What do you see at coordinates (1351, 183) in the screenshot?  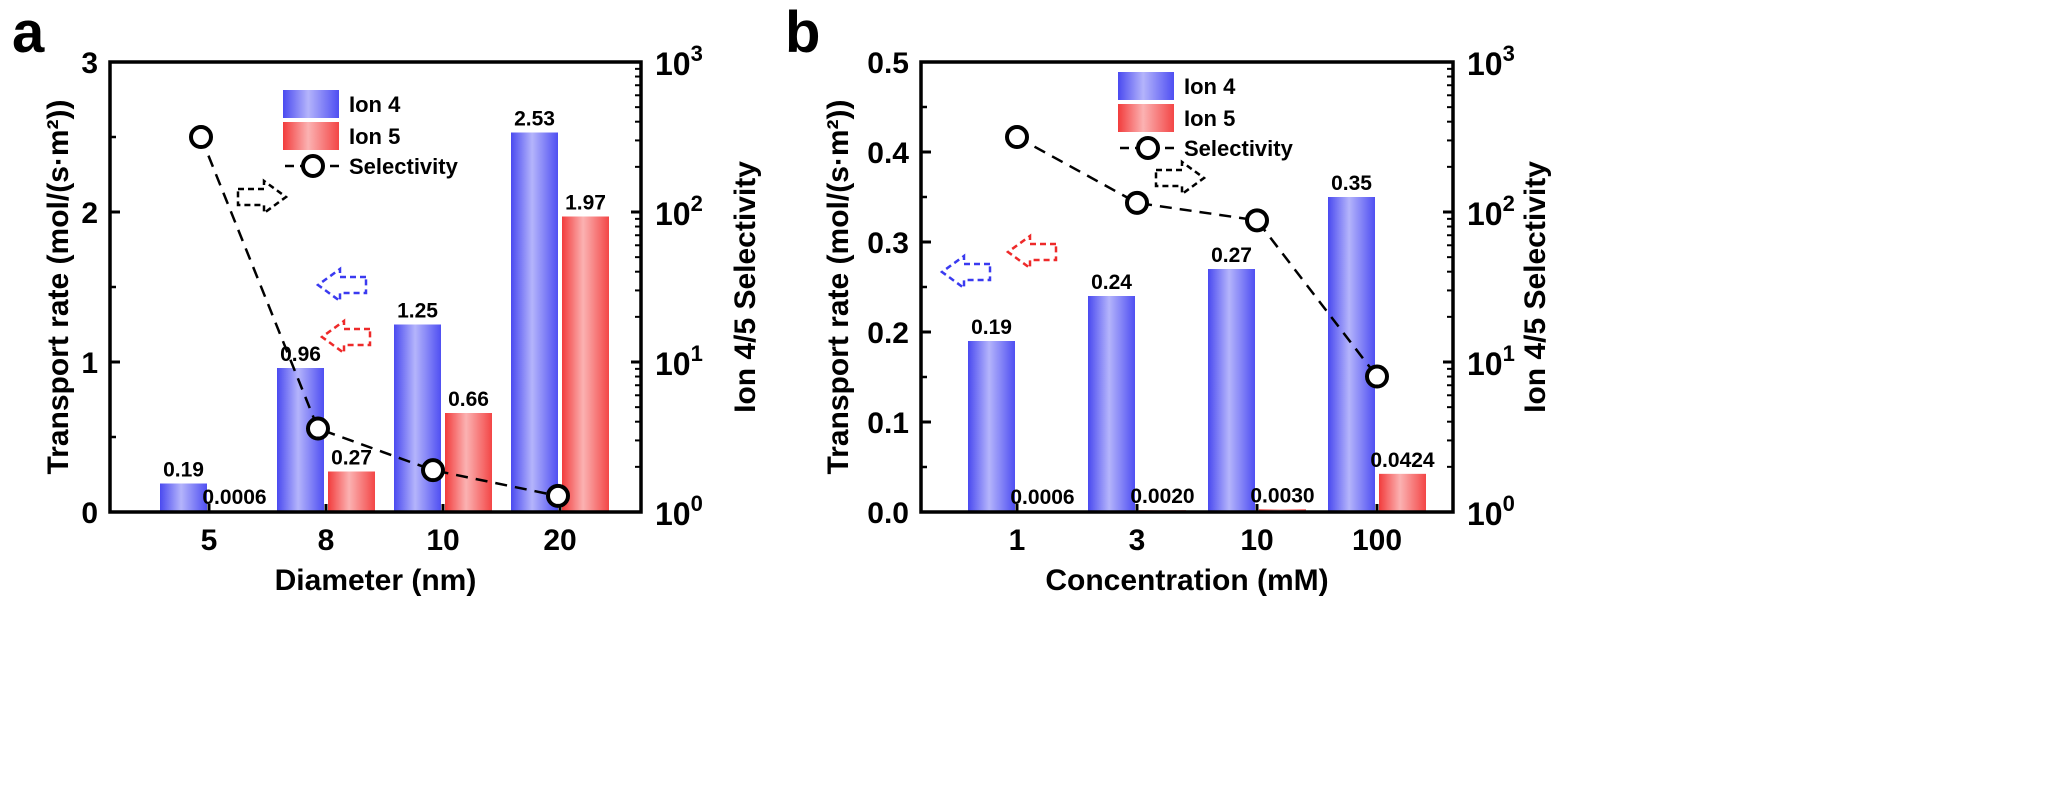 I see `data-label: 0.35` at bounding box center [1351, 183].